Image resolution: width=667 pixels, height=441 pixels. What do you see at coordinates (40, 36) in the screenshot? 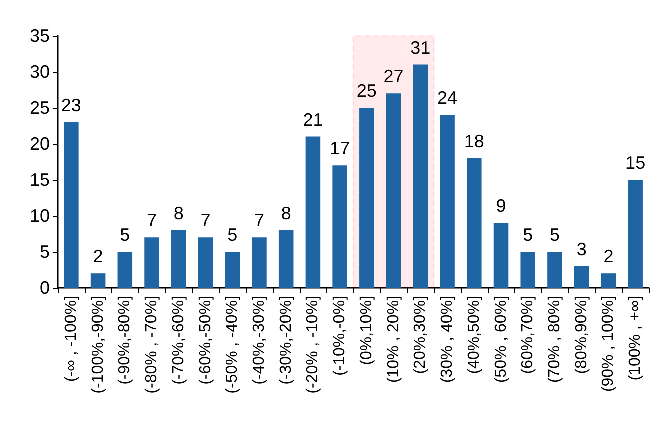
I see `y-tick-label: 35` at bounding box center [40, 36].